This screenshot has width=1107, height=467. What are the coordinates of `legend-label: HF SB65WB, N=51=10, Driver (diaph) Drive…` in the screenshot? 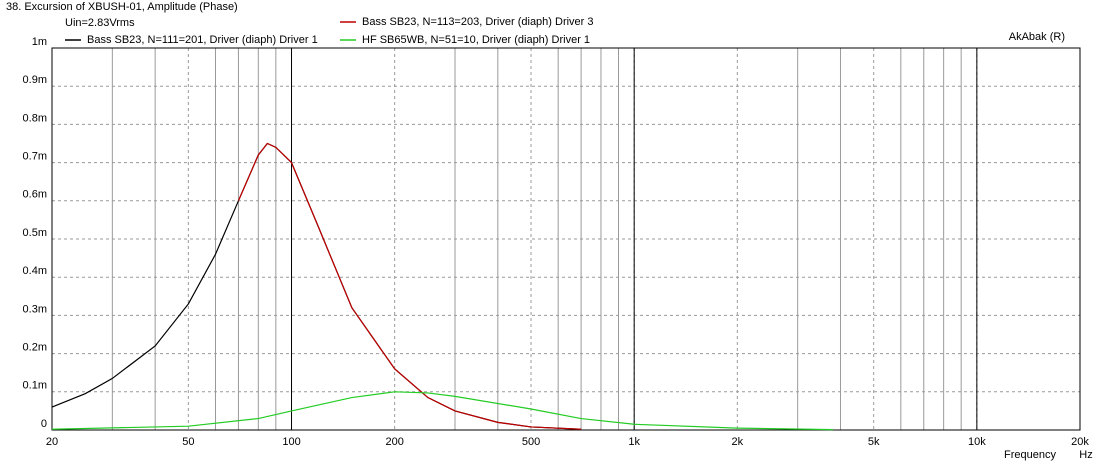 It's located at (476, 40).